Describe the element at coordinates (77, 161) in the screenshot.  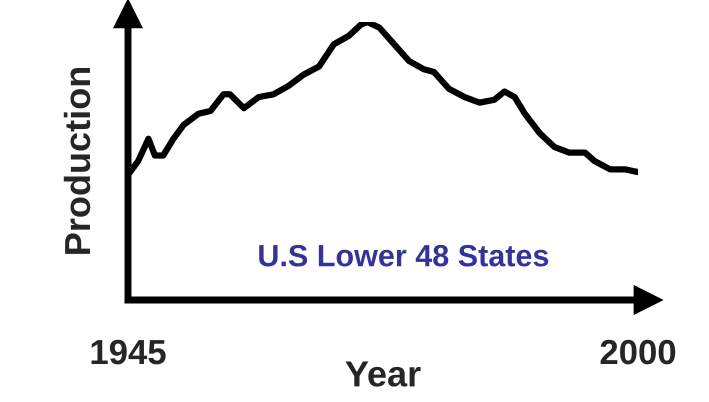
I see `y-axis-title: Production` at that location.